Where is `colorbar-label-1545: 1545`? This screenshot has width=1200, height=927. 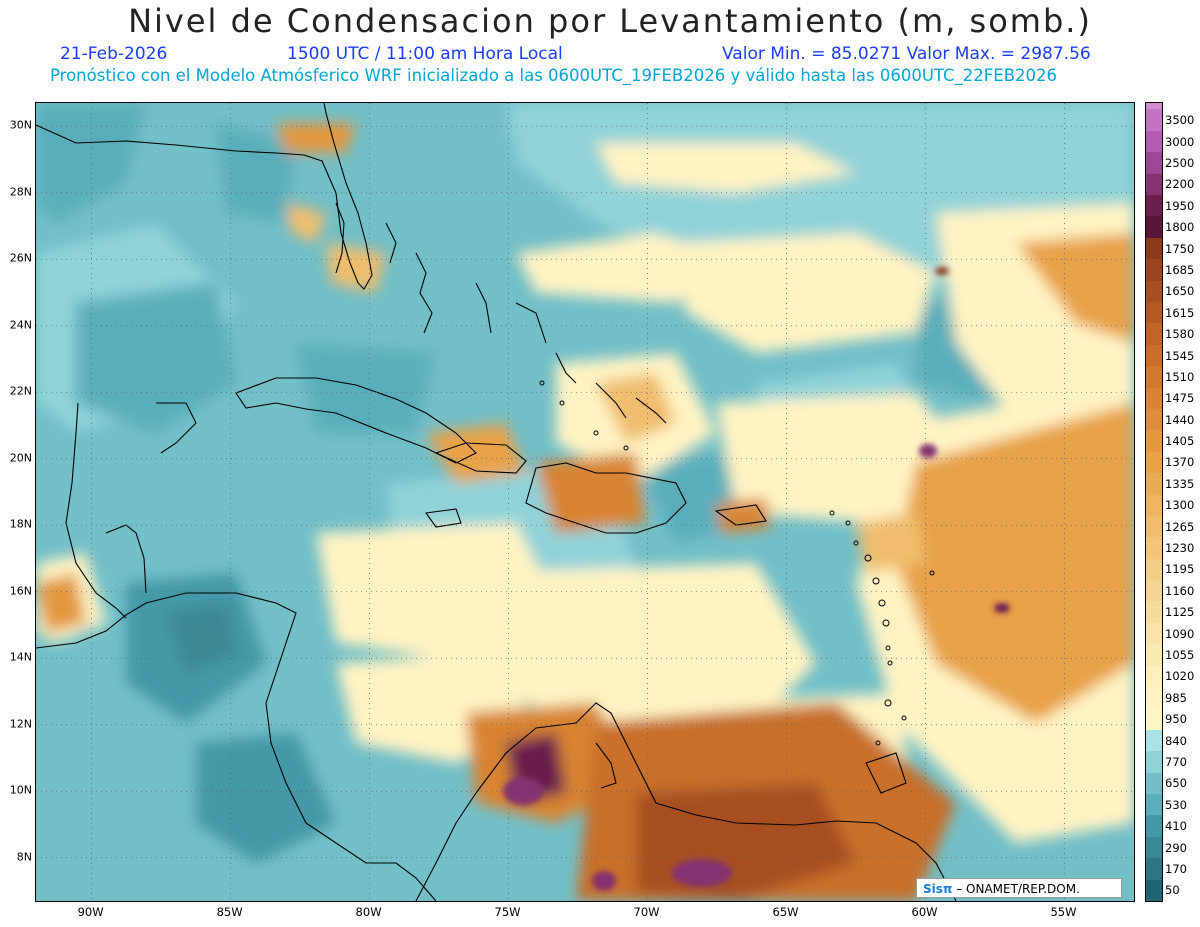 colorbar-label-1545: 1545 is located at coordinates (1180, 355).